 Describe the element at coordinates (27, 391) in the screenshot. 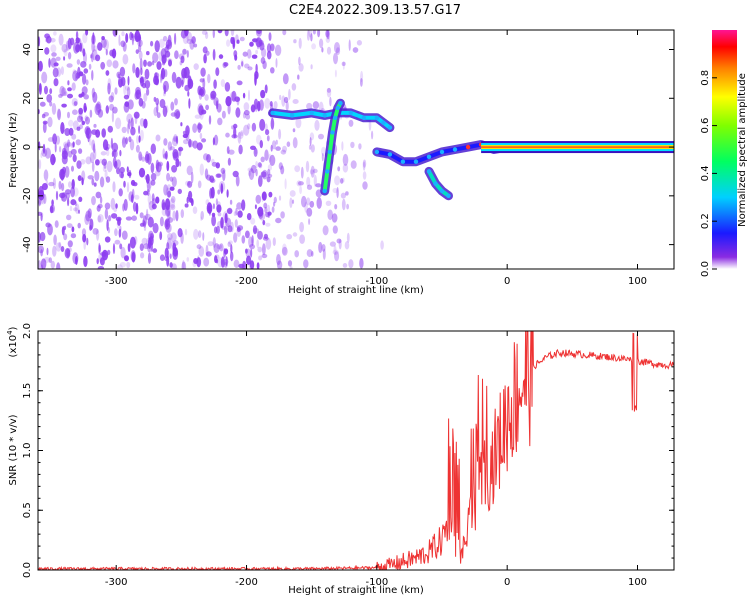

I see `snr-ytick-label: 1.5` at that location.